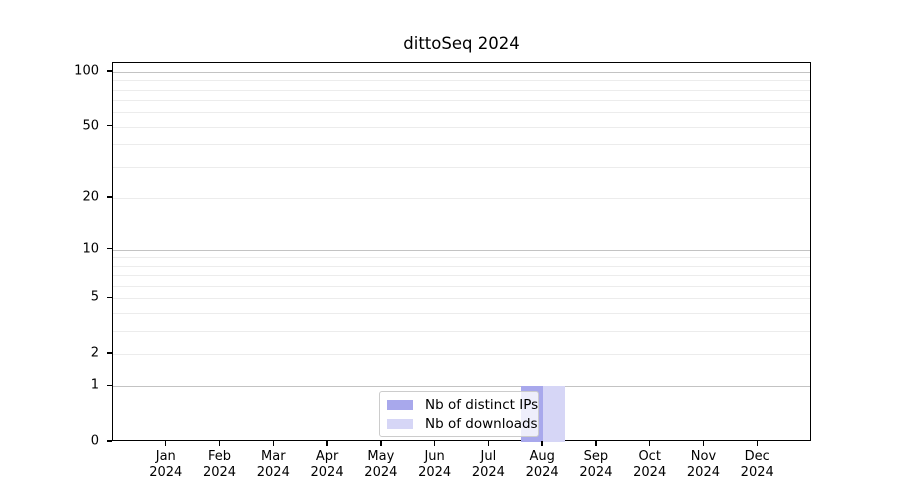 Image resolution: width=900 pixels, height=500 pixels. I want to click on x-tick-month: Jul, so click(488, 456).